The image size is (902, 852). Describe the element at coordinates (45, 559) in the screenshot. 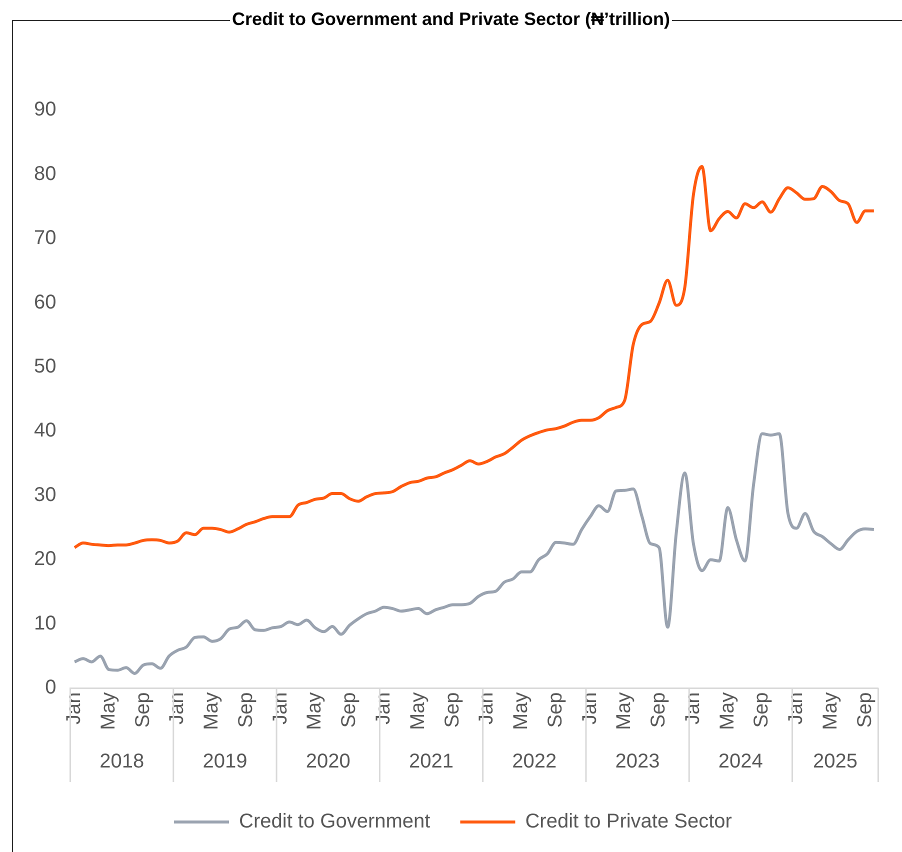

I see `y-tick-label: 20` at that location.